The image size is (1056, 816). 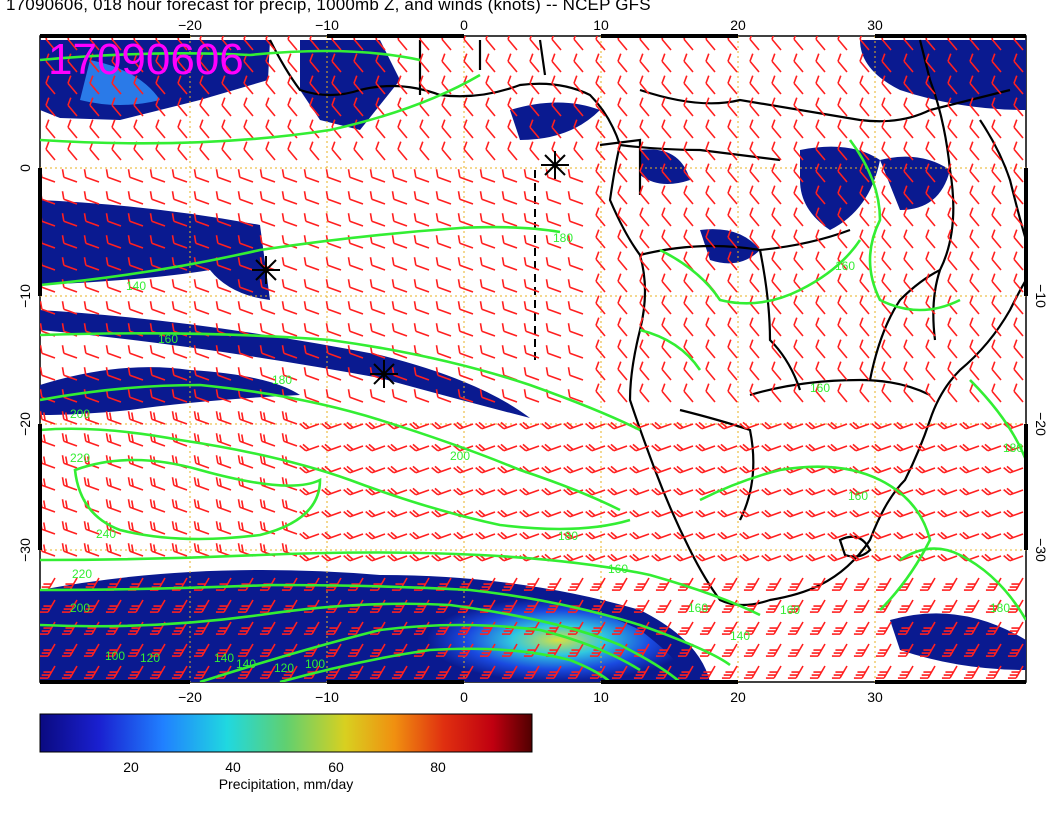 I want to click on lon-tick-label: 0, so click(x=464, y=25).